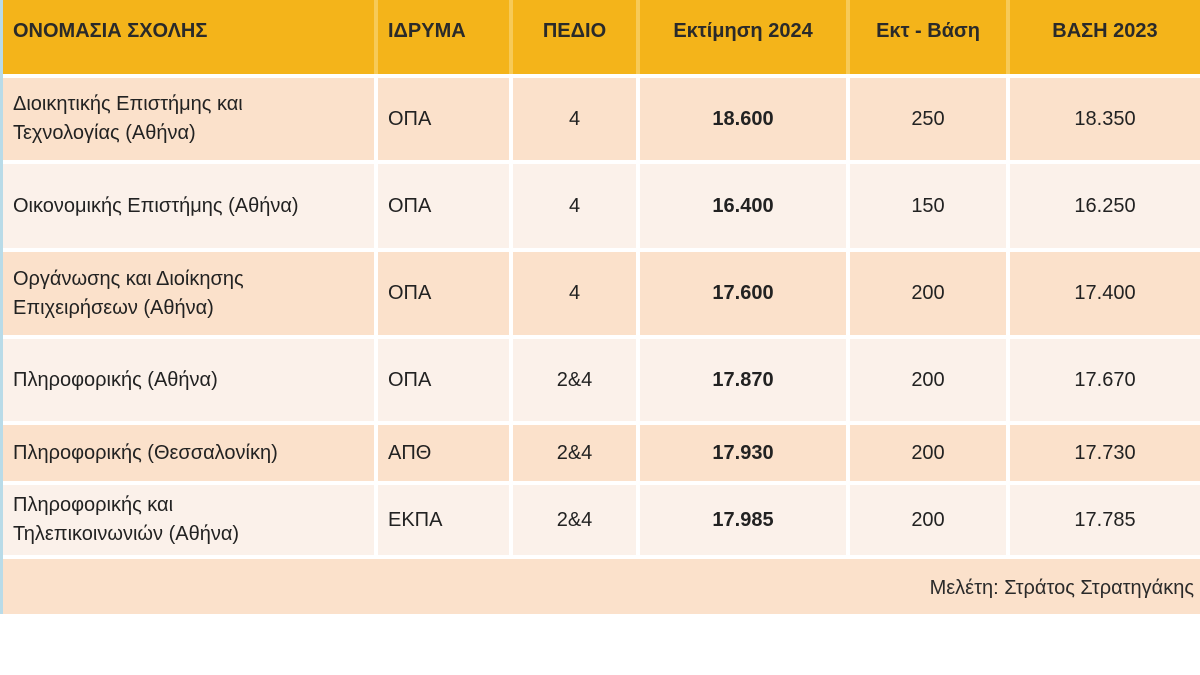 The height and width of the screenshot is (675, 1200). Describe the element at coordinates (1105, 293) in the screenshot. I see `base-2023-cell: 17.400` at that location.